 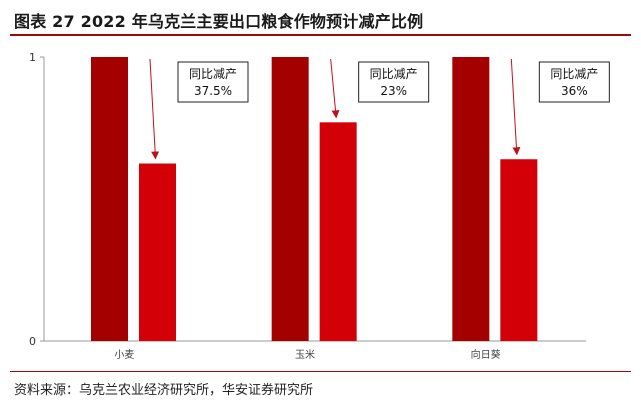 What do you see at coordinates (393, 91) in the screenshot?
I see `annotation-value: 23%` at bounding box center [393, 91].